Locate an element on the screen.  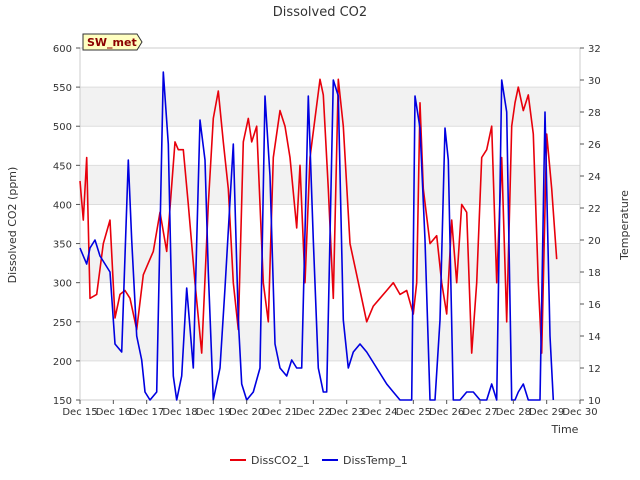
y-tick-label: 550 is located at coordinates (62, 88).